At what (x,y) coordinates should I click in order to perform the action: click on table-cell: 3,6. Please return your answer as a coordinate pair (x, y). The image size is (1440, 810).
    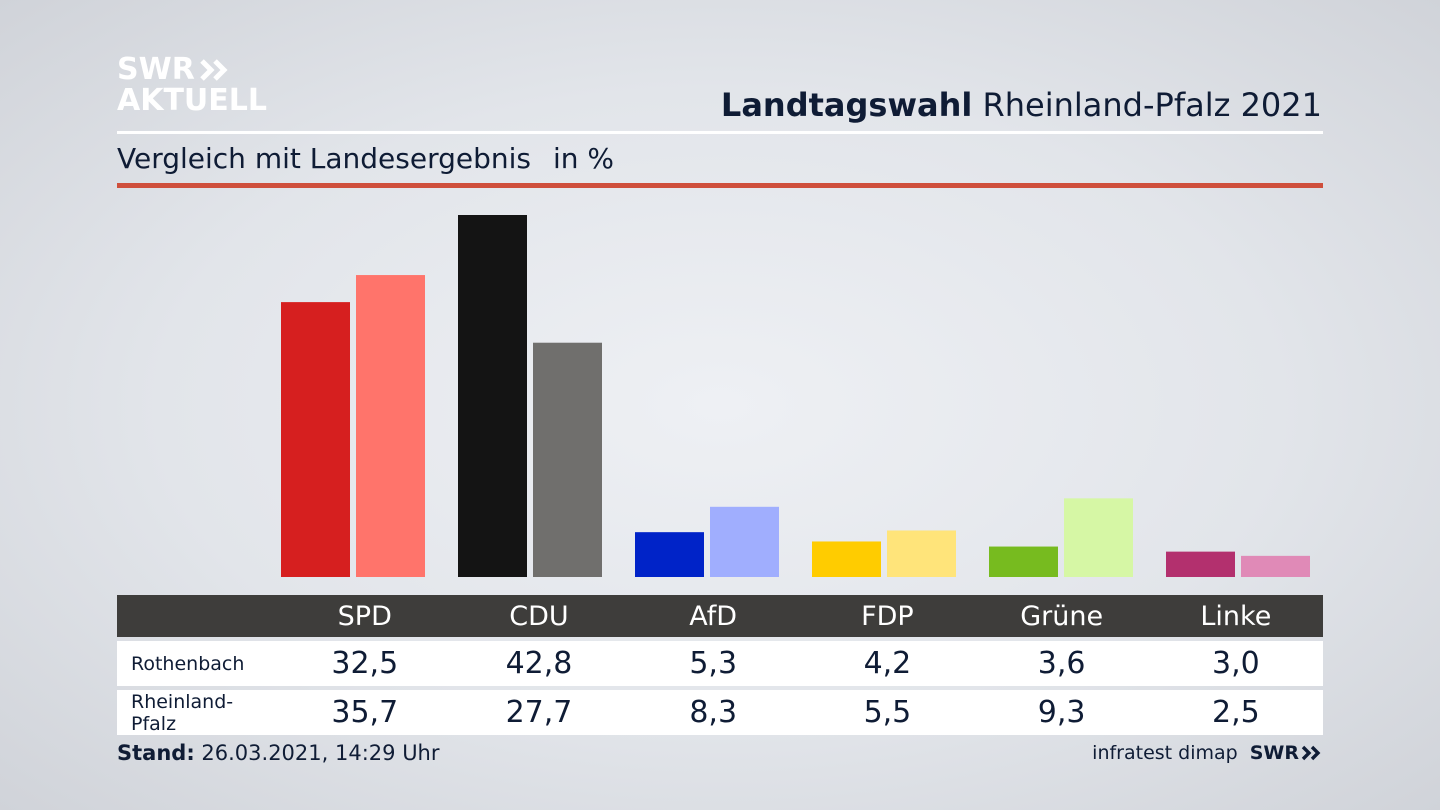
    Looking at the image, I should click on (1061, 663).